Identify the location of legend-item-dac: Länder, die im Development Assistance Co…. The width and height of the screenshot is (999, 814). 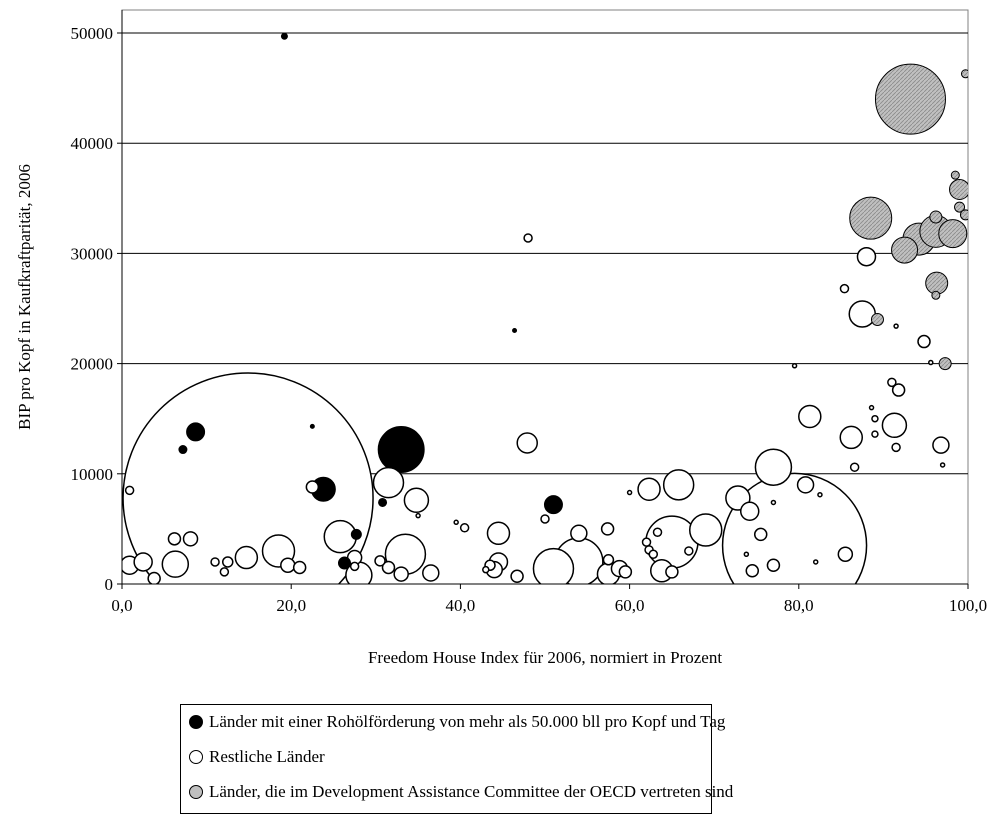
(461, 792).